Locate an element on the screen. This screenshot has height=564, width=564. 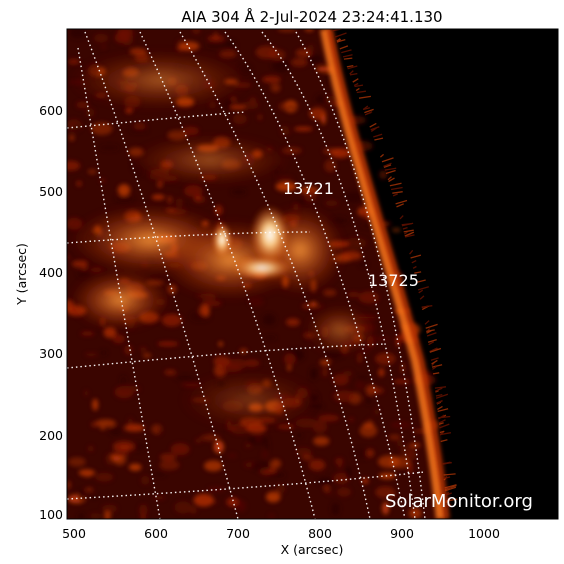
y-axis-label: Y (arcsec) is located at coordinates (21, 274).